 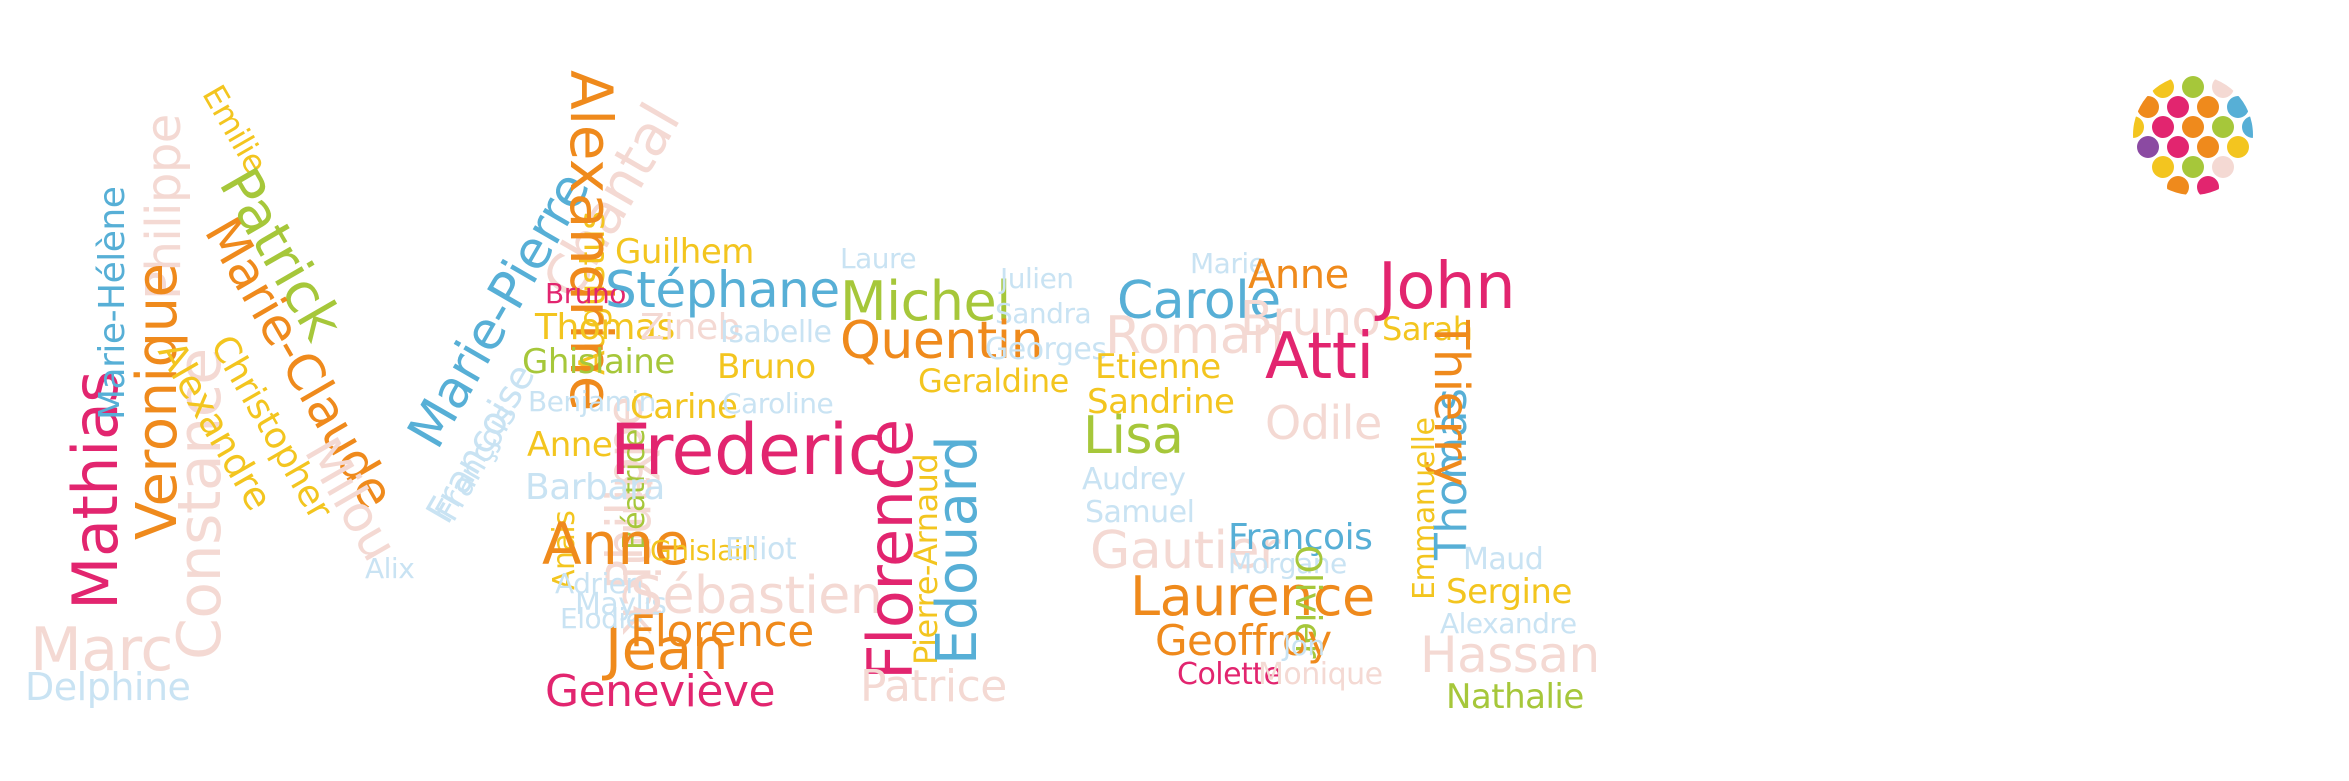 I want to click on name-word: Elodie, so click(x=601, y=618).